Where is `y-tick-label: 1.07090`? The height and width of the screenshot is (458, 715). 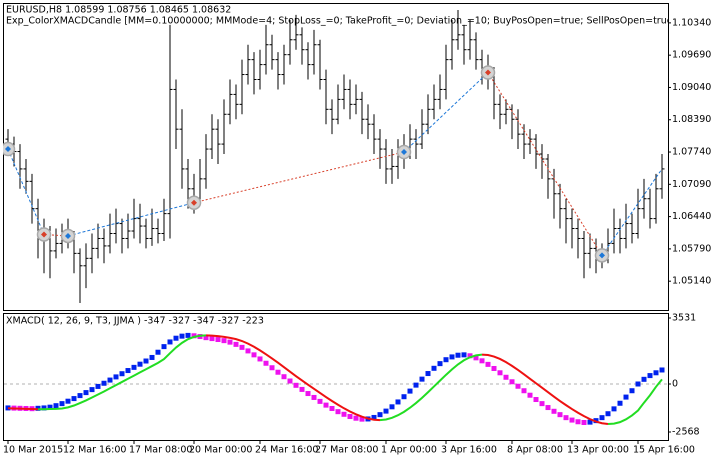 y-tick-label: 1.07090 is located at coordinates (691, 184).